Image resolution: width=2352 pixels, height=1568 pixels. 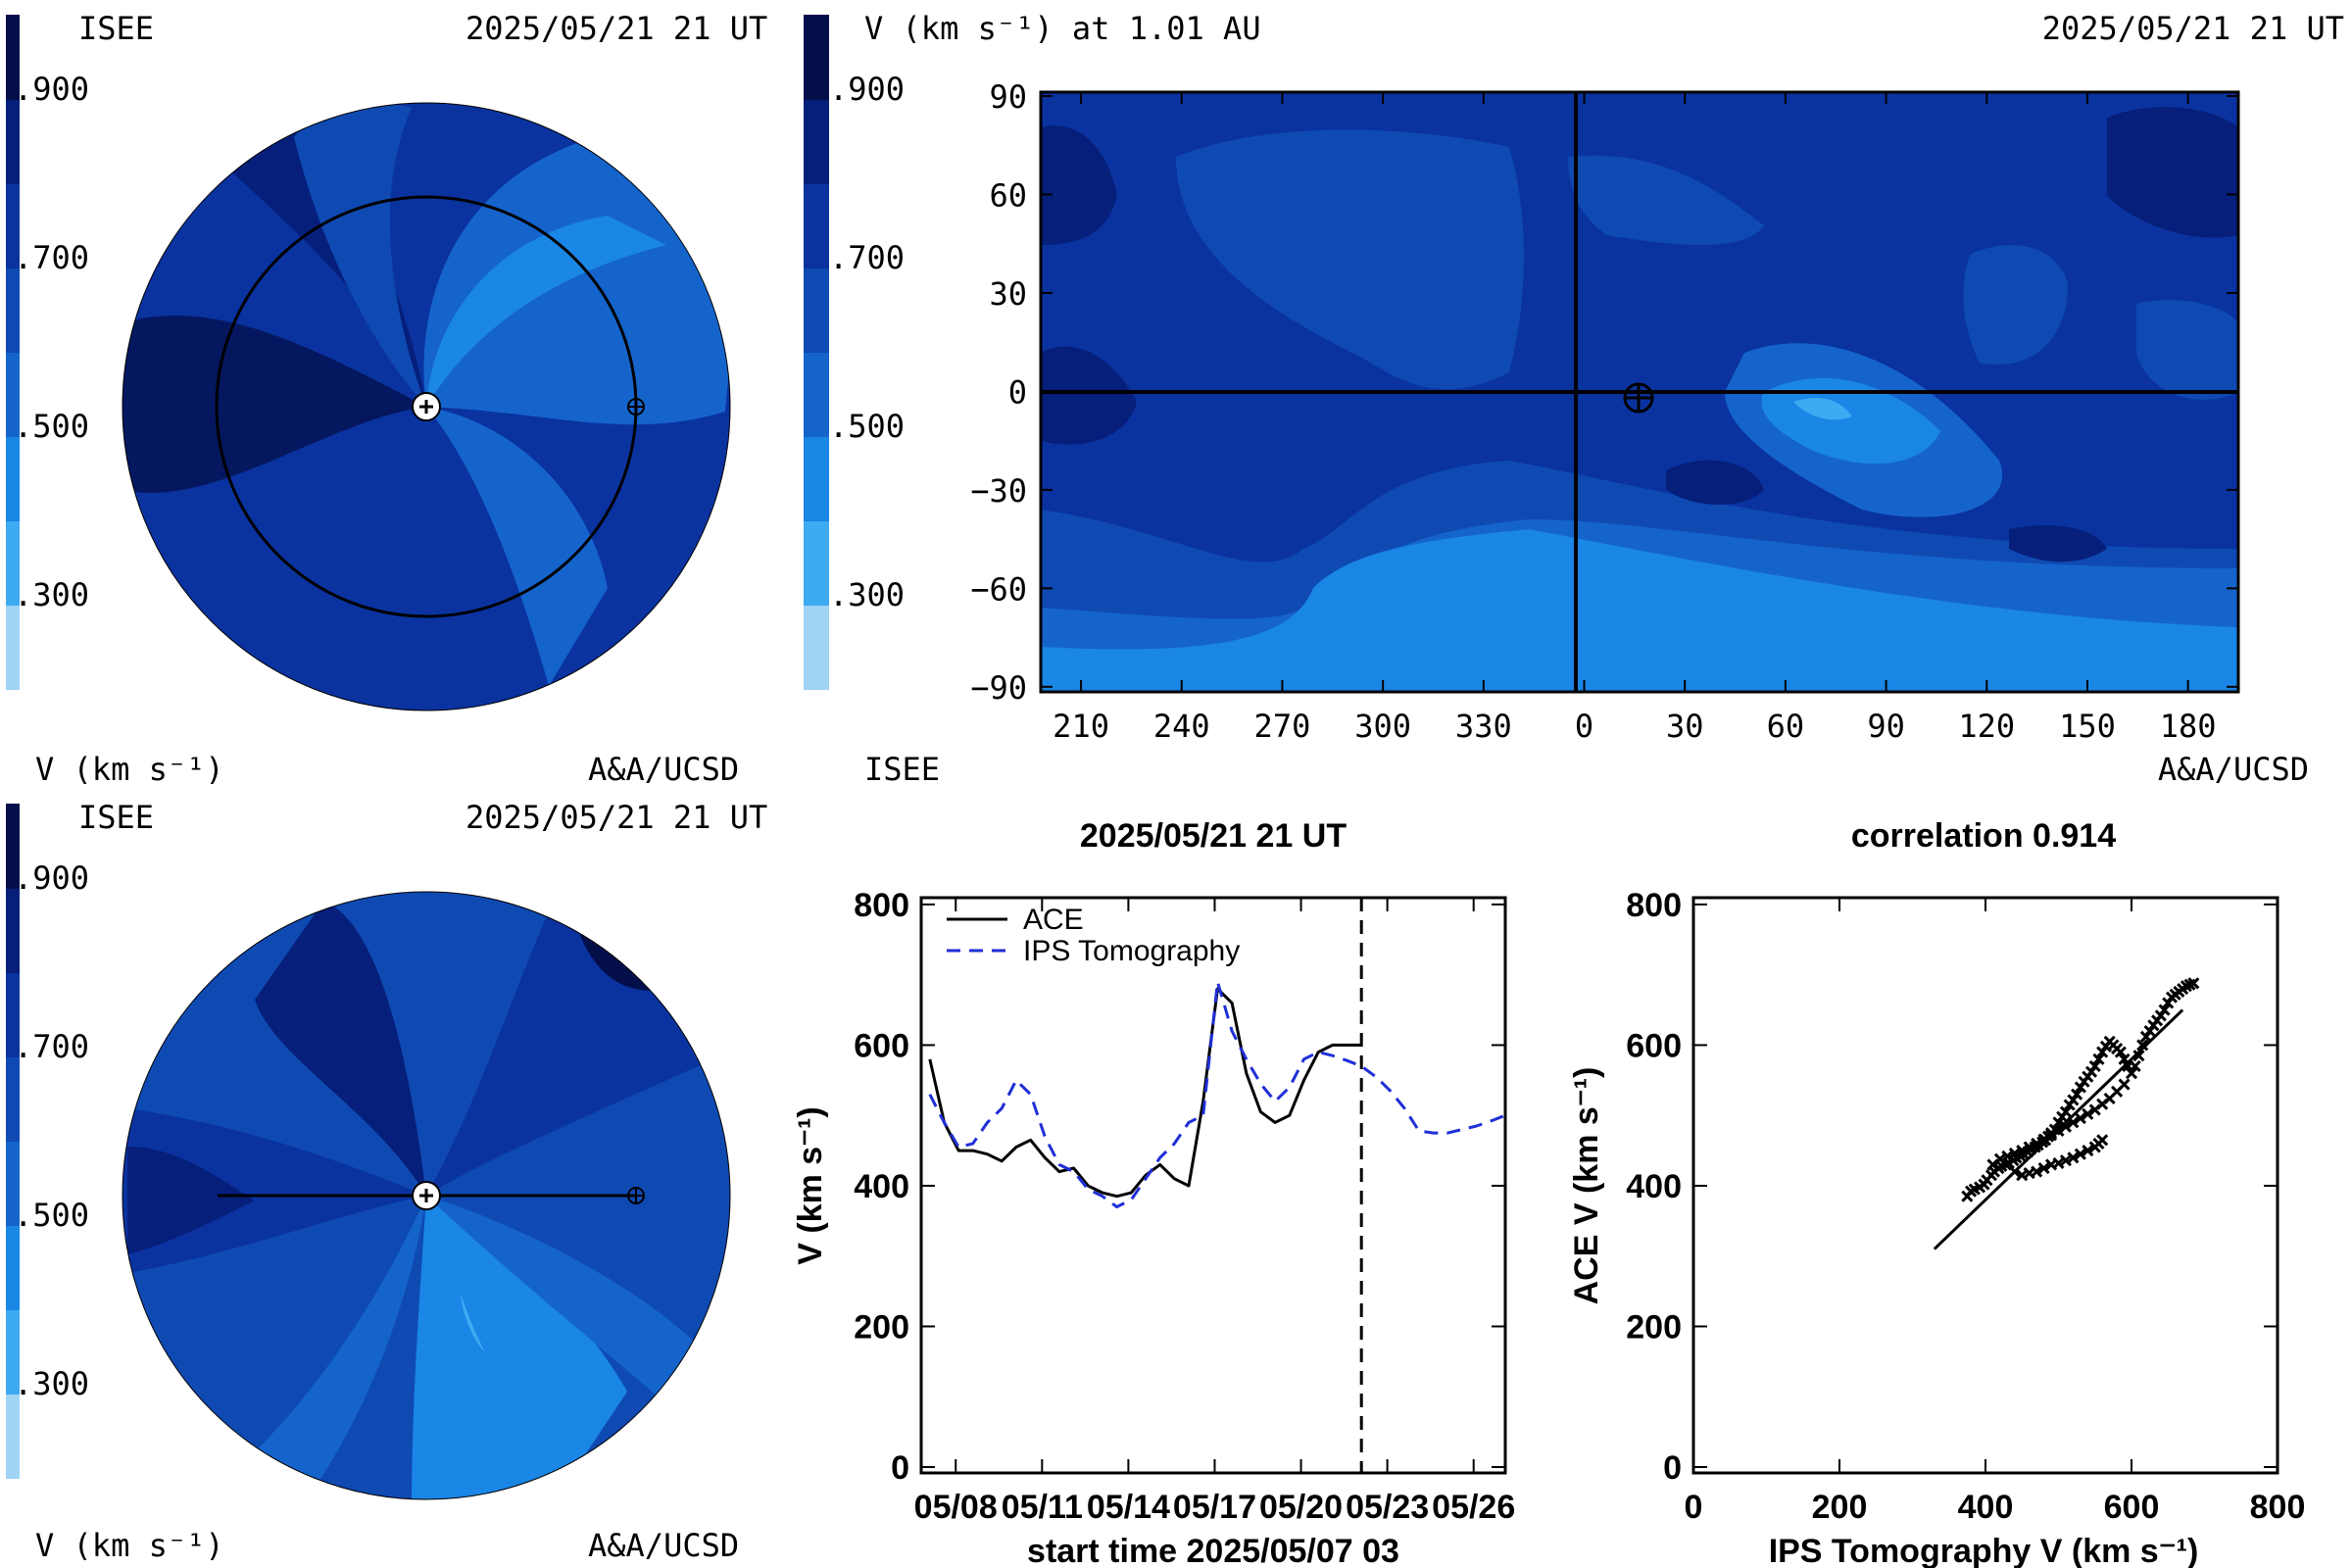 I want to click on org-label: ISEE, so click(x=902, y=769).